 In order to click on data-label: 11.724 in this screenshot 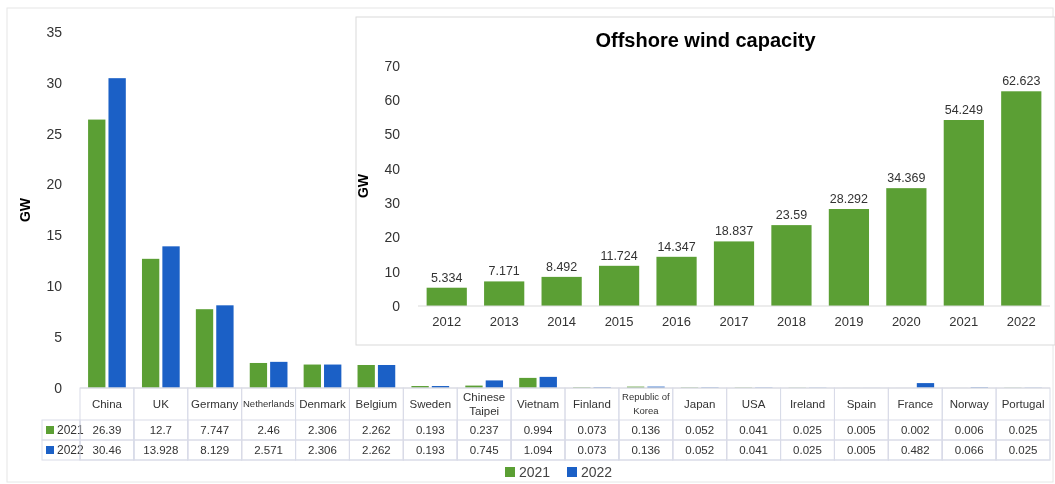, I will do `click(619, 255)`.